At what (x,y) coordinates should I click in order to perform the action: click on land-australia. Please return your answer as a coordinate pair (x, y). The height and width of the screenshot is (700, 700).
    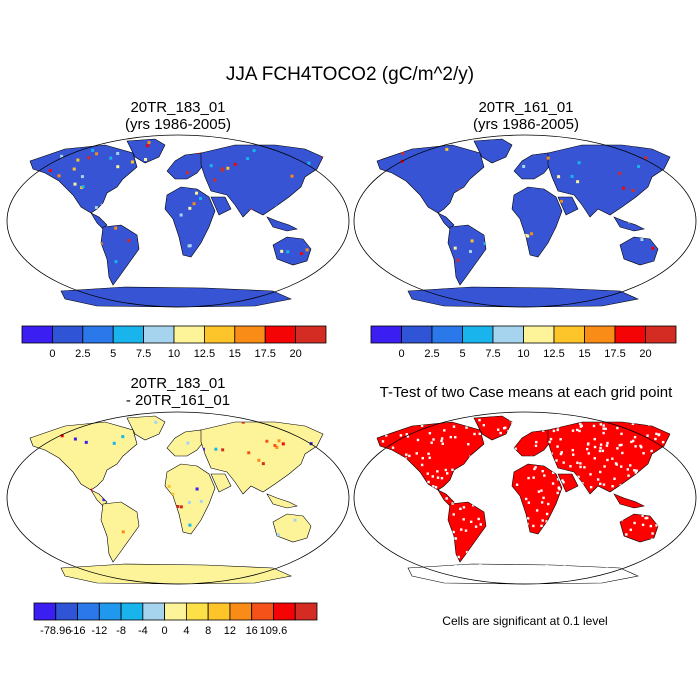
    Looking at the image, I should click on (639, 251).